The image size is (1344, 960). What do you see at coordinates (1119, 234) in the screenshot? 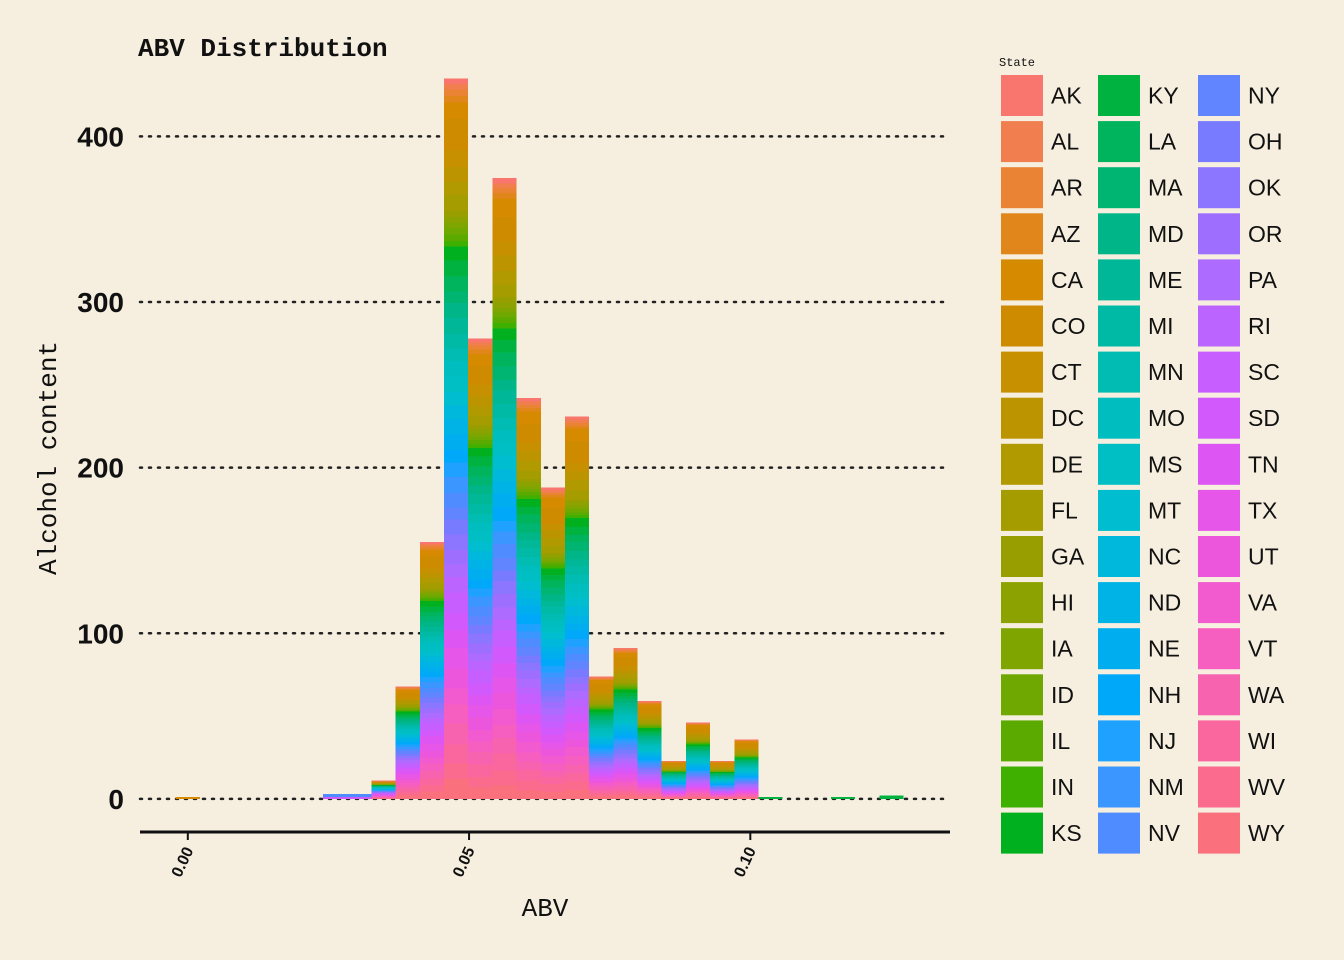
I see `legend-swatch-MD` at bounding box center [1119, 234].